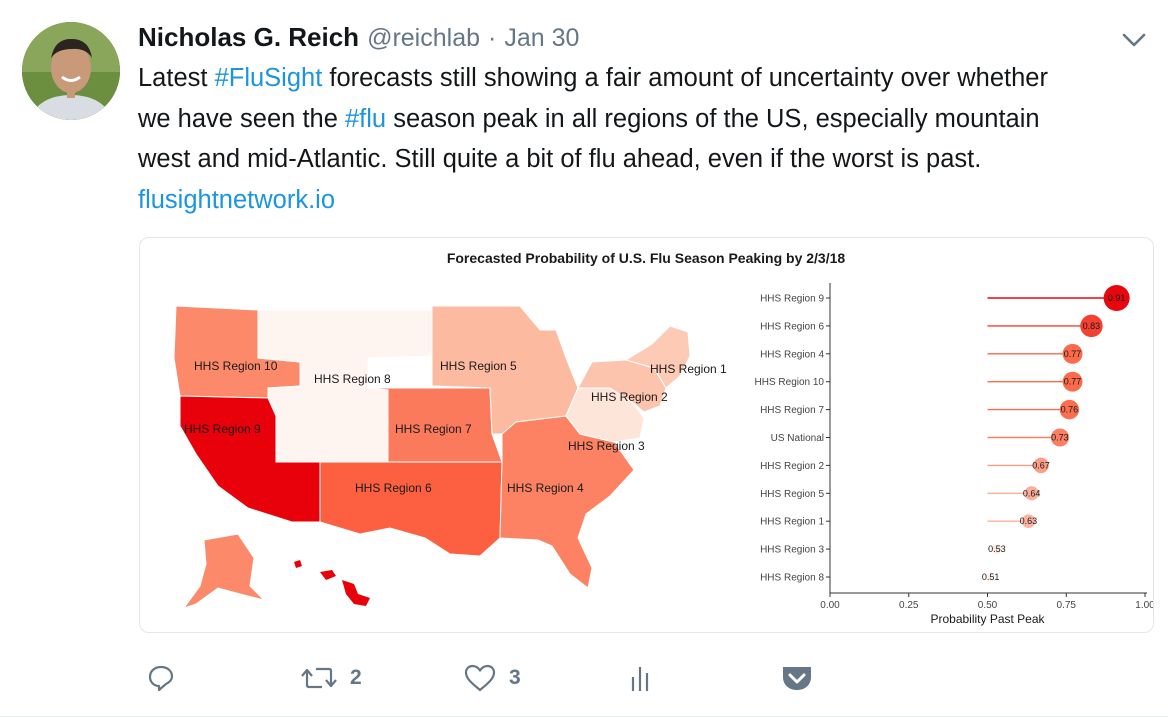 The image size is (1168, 718). What do you see at coordinates (542, 38) in the screenshot?
I see `tweet-date: Jan 30` at bounding box center [542, 38].